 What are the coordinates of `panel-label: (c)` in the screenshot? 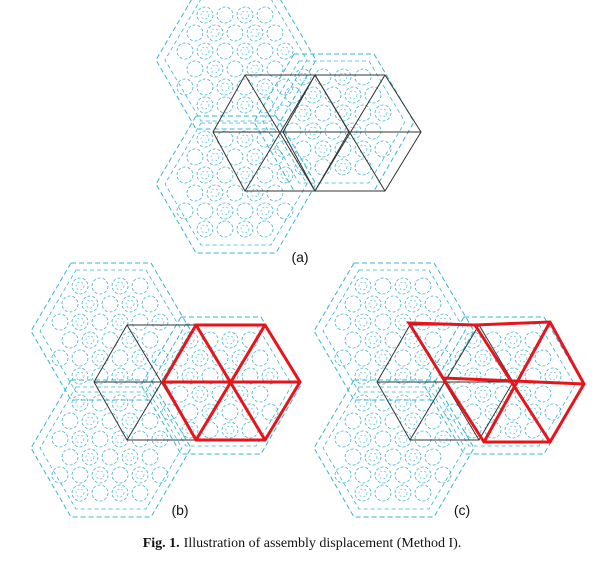 It's located at (462, 510).